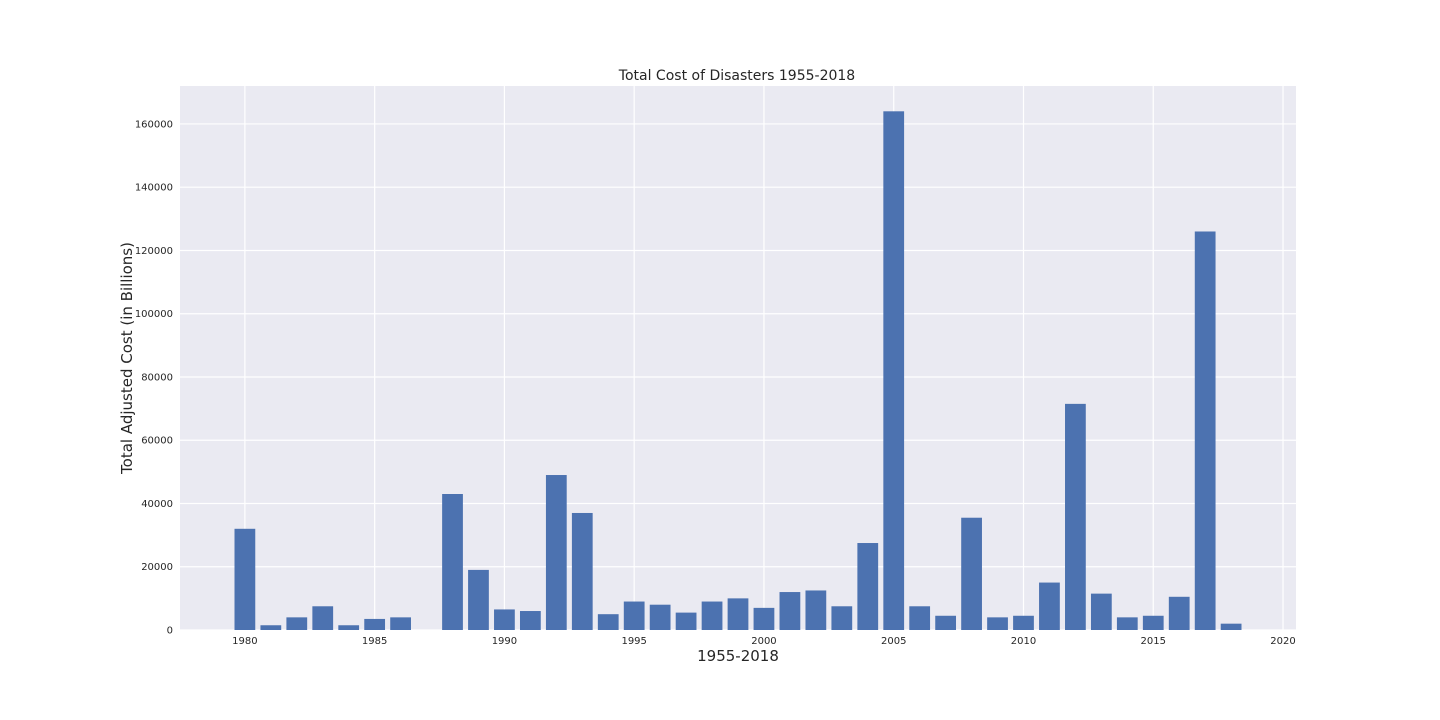 The image size is (1440, 720). I want to click on bar-1984, so click(349, 627).